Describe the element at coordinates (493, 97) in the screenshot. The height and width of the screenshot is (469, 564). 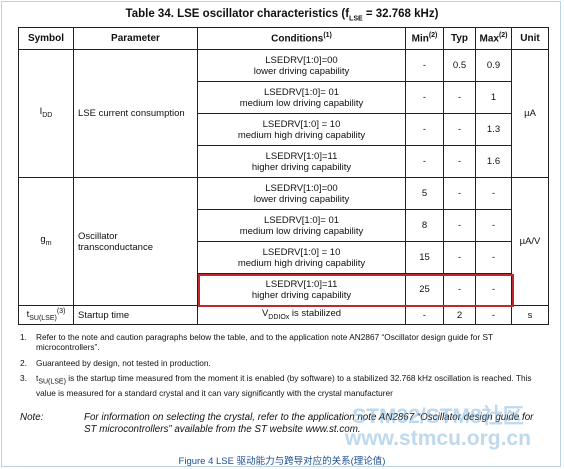
I see `max-cell: 1` at that location.